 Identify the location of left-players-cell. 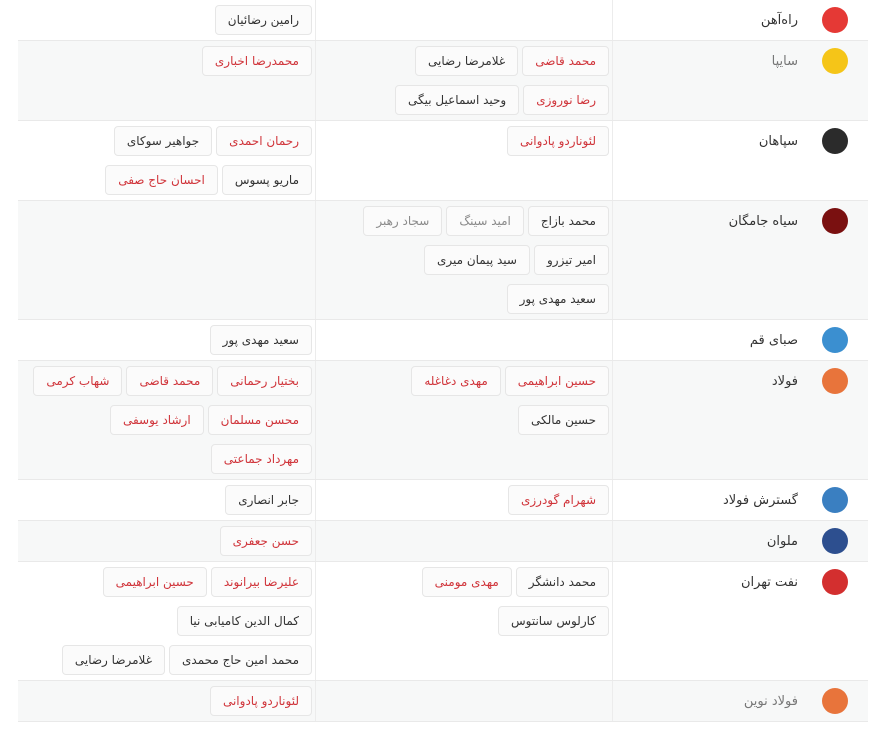
(166, 260).